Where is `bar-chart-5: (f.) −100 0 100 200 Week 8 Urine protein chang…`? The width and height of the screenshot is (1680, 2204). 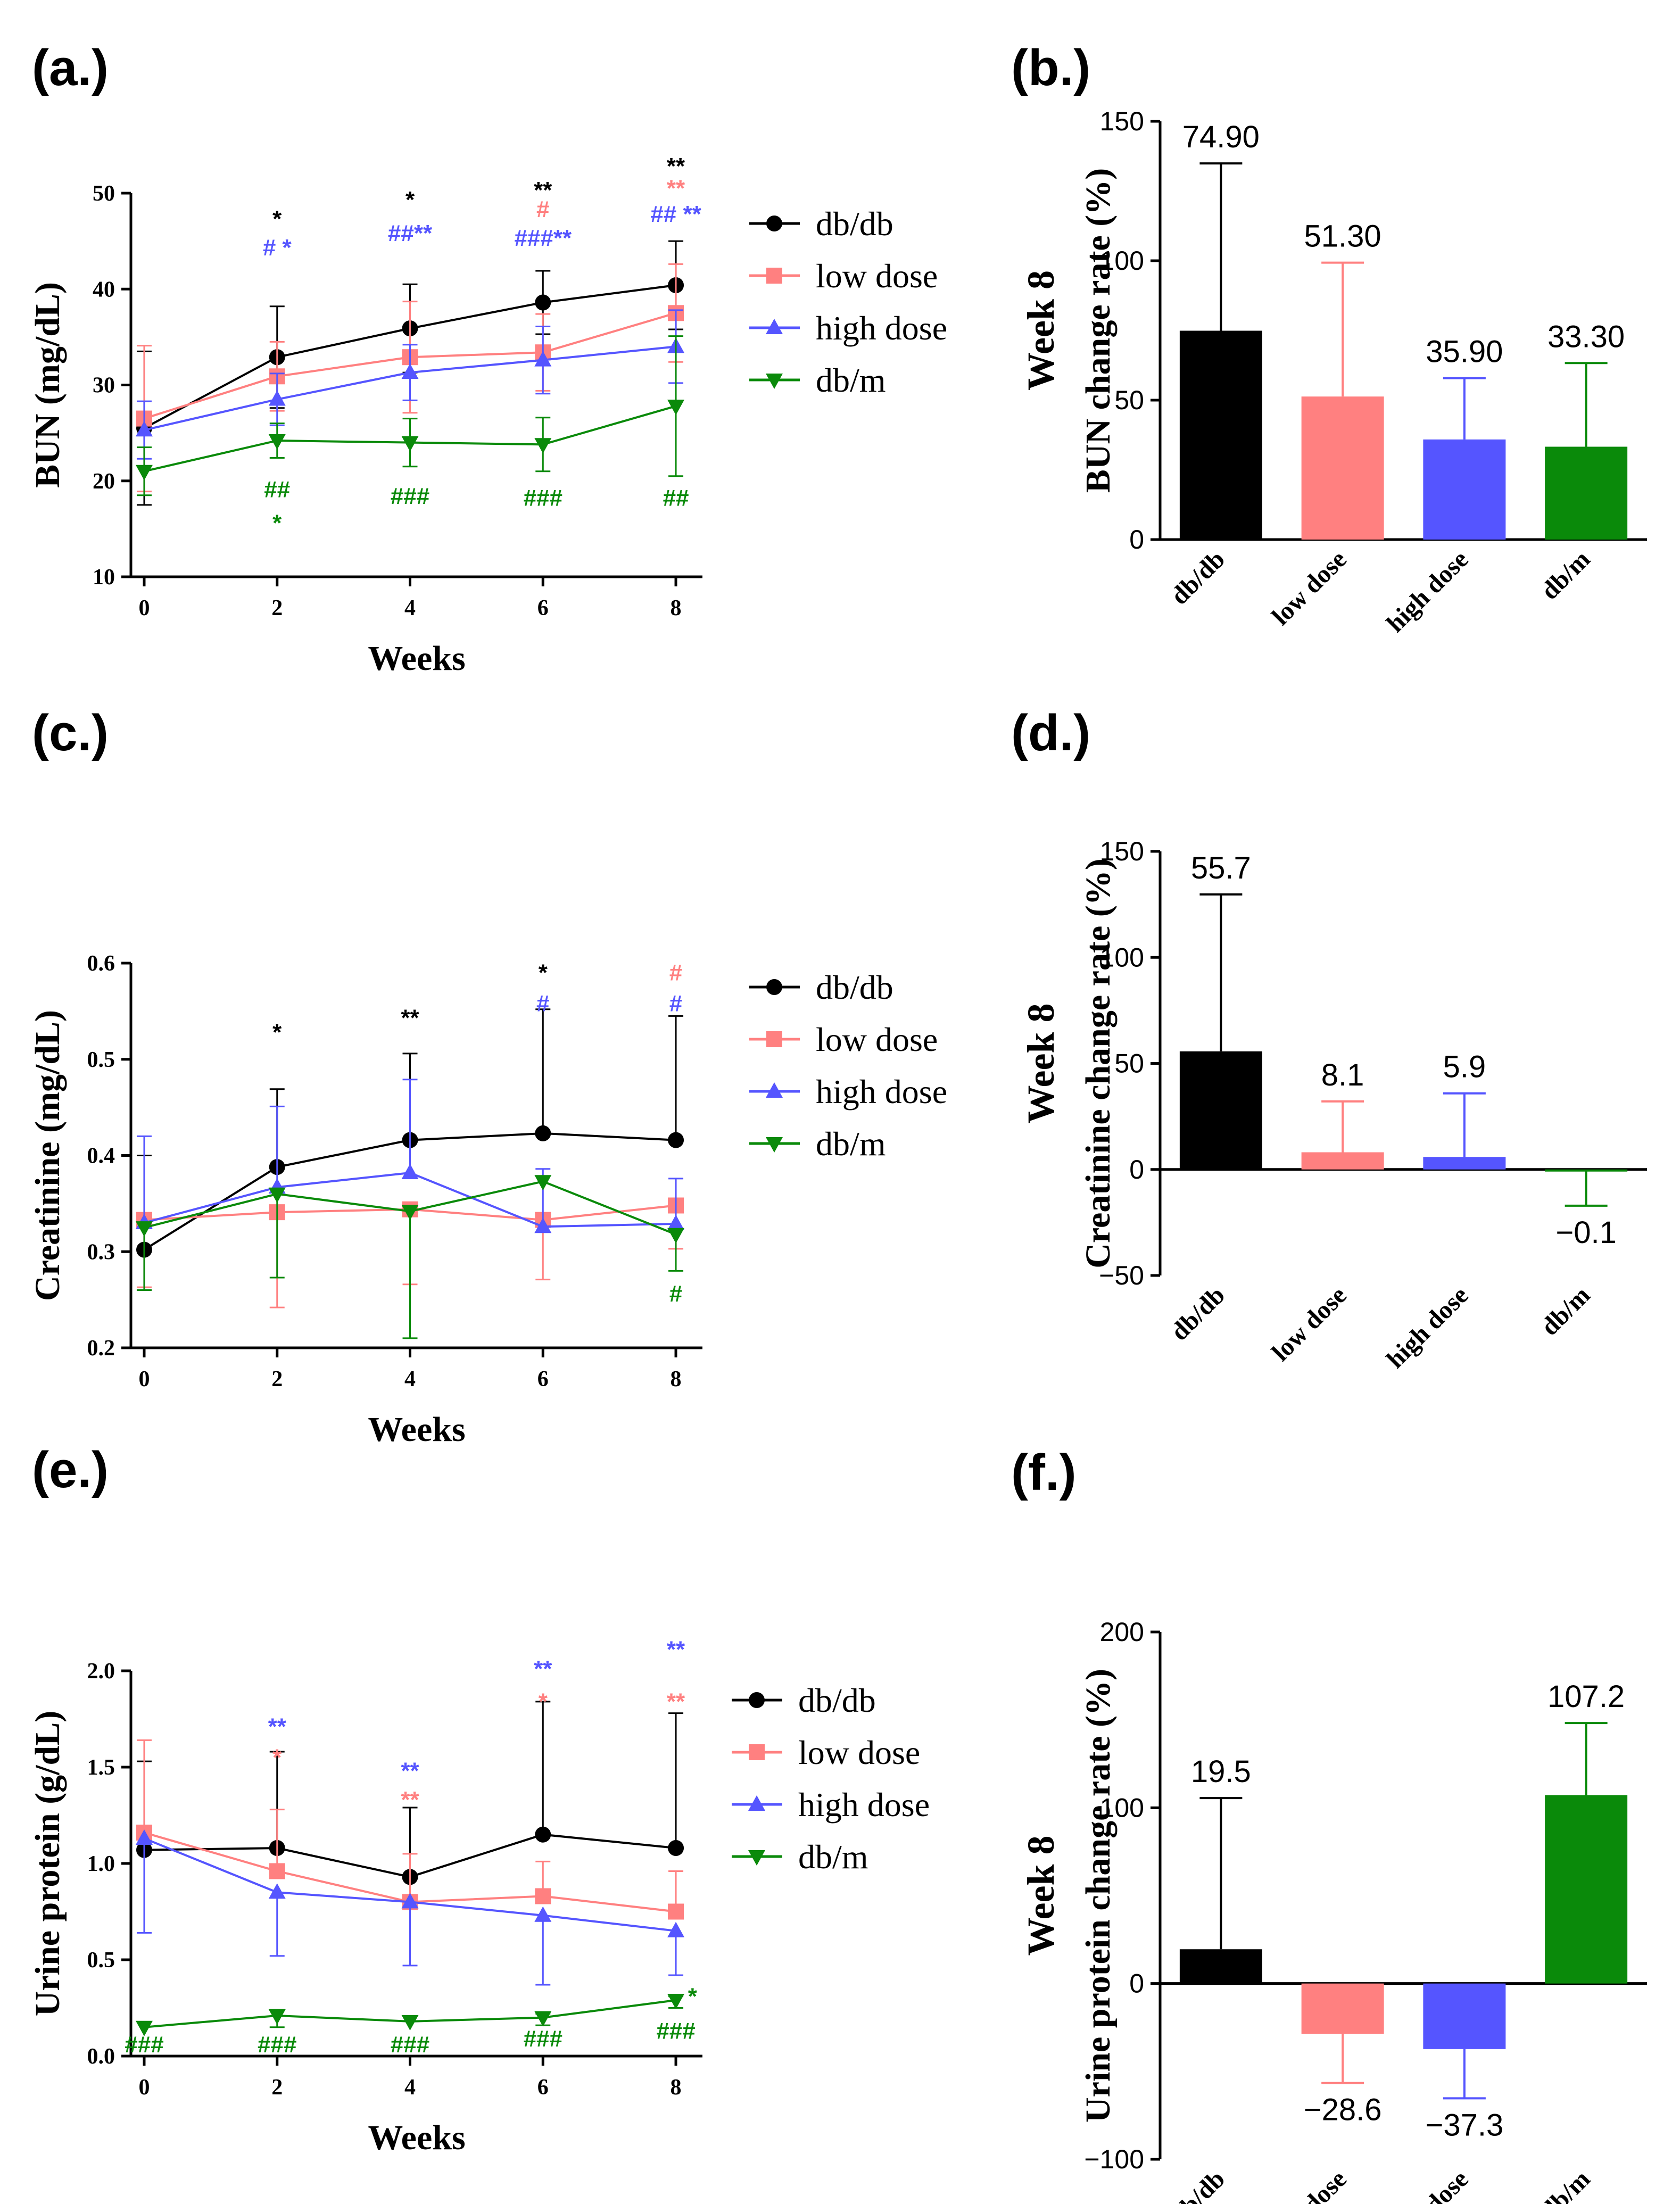 bar-chart-5: (f.) −100 0 100 200 Week 8 Urine protein chang… is located at coordinates (1329, 1824).